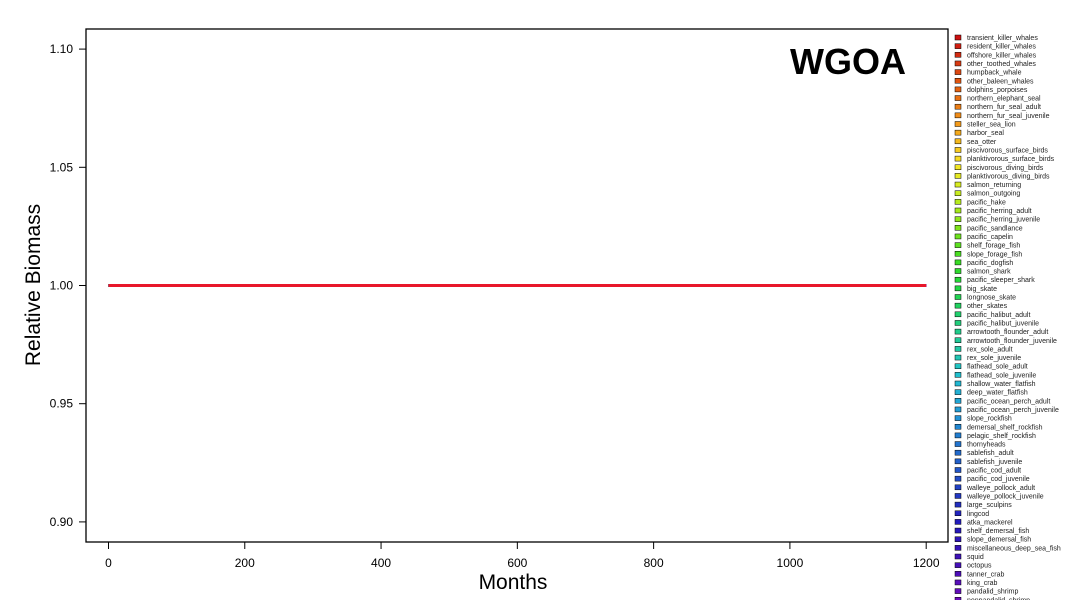 Image resolution: width=1067 pixels, height=600 pixels. Describe the element at coordinates (982, 289) in the screenshot. I see `legend-label: big_skate` at that location.